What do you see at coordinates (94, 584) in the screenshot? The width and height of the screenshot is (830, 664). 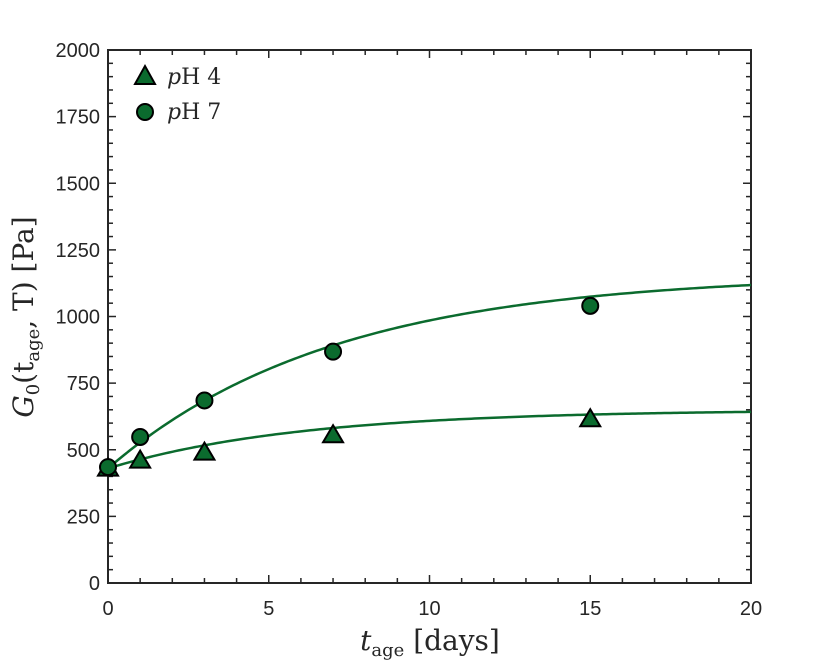 I see `y-tick-label: 0` at bounding box center [94, 584].